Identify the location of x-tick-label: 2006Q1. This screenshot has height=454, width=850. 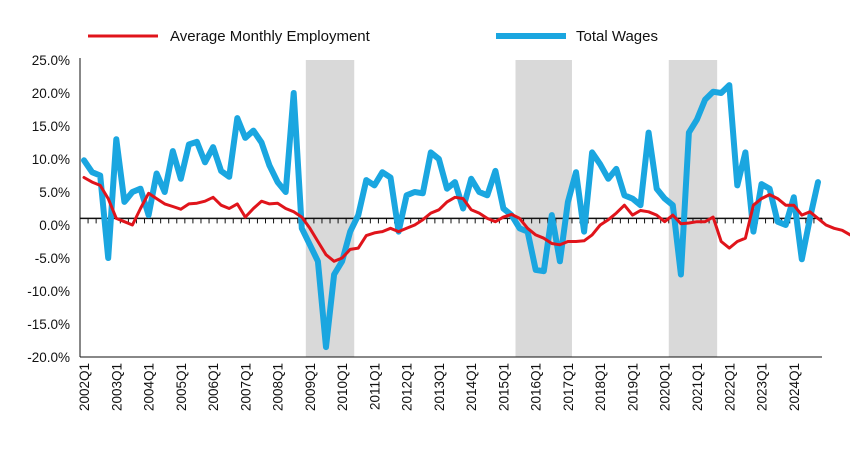
(213, 387).